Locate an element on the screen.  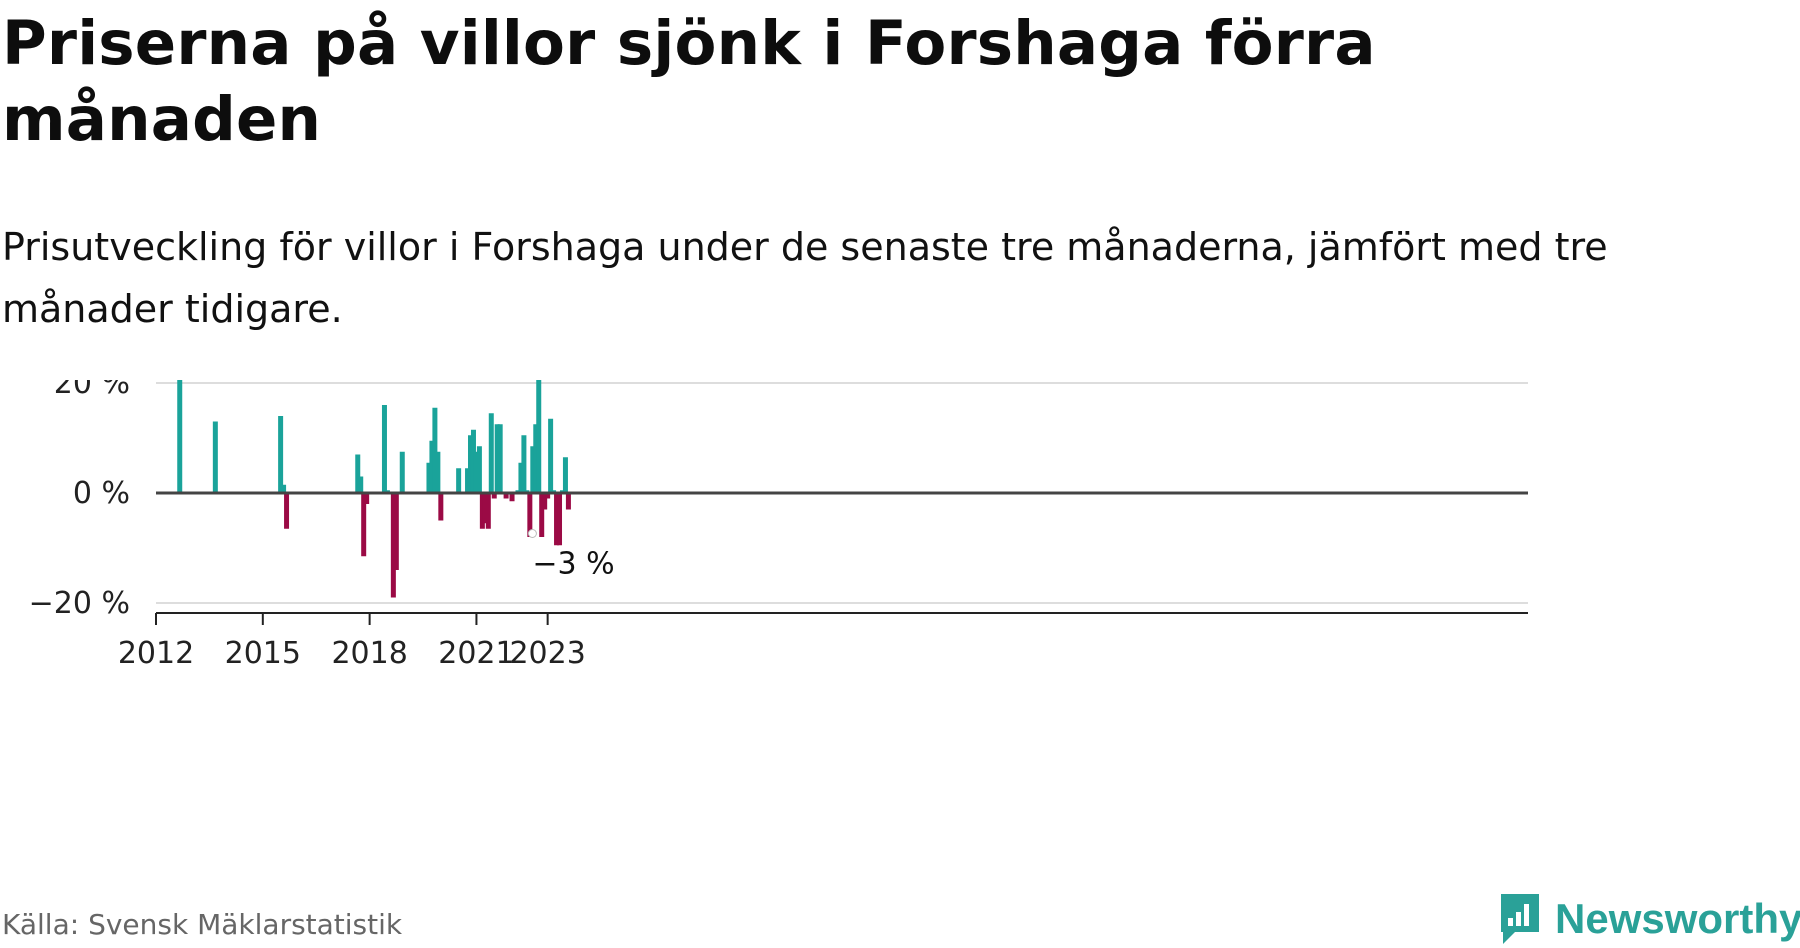
axes is located at coordinates (841, 558).